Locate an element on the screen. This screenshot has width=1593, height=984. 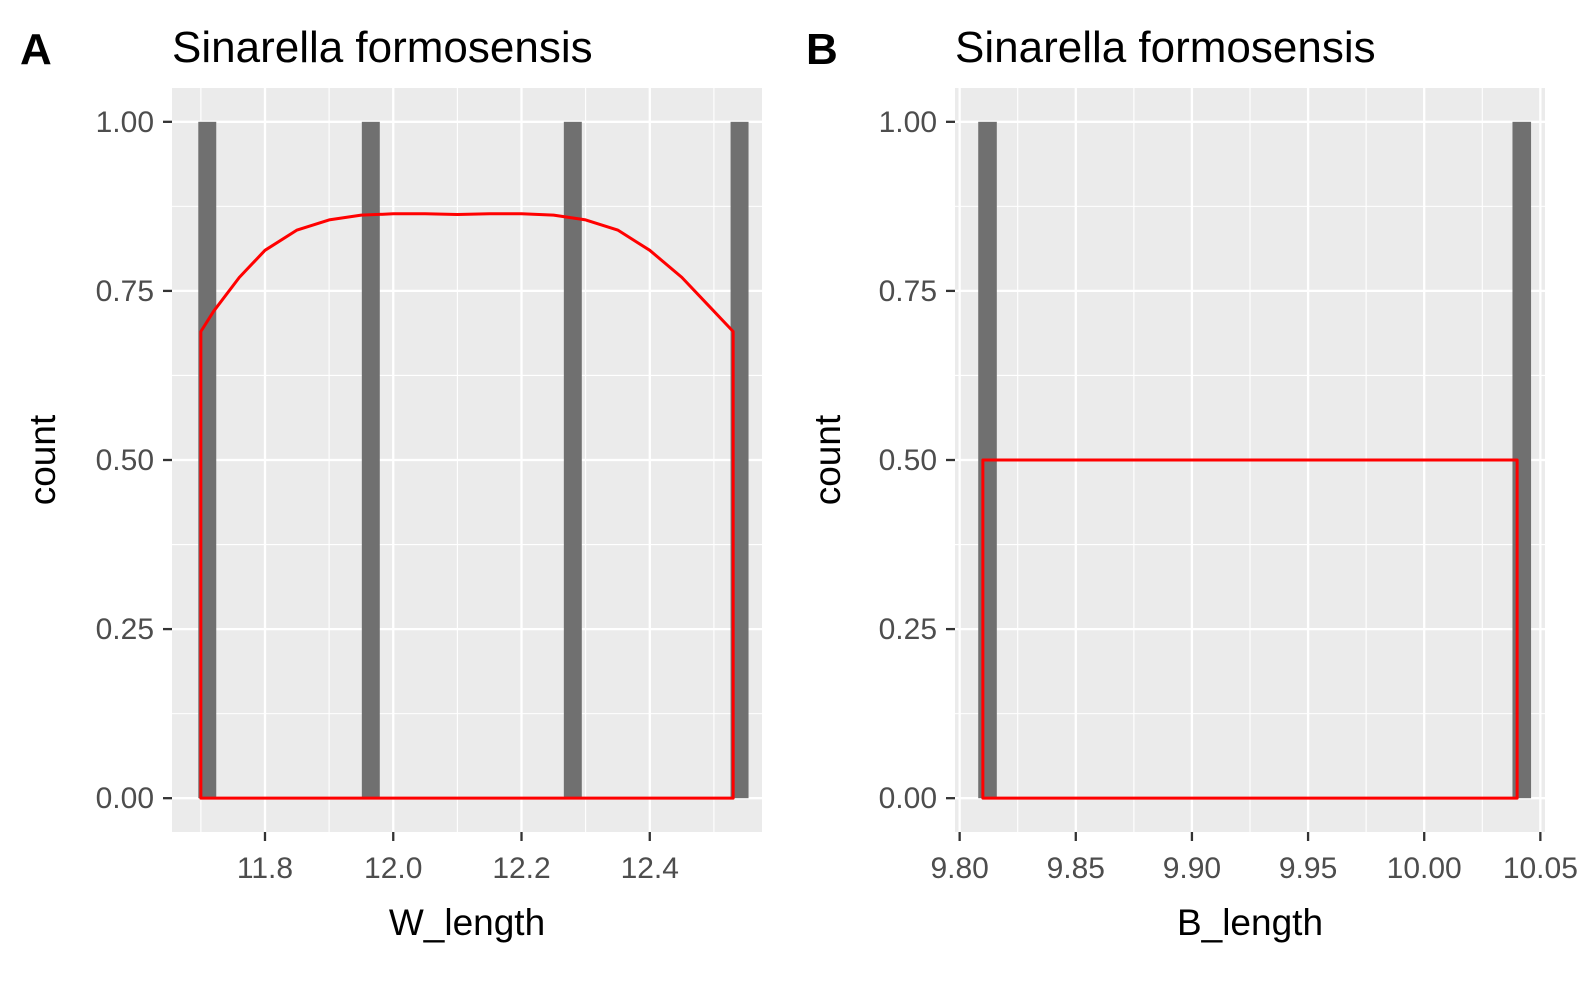
x-axis-label: B_length is located at coordinates (1250, 922).